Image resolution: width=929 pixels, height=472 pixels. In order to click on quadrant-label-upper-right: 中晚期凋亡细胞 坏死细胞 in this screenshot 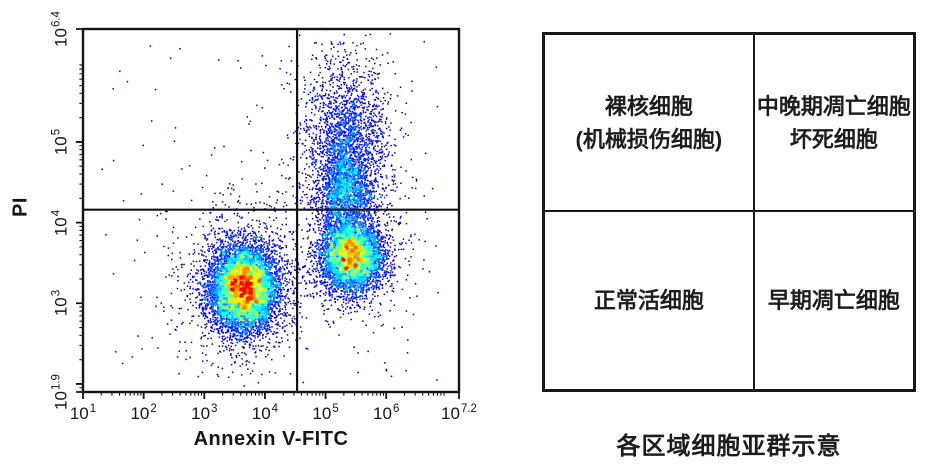, I will do `click(833, 123)`.